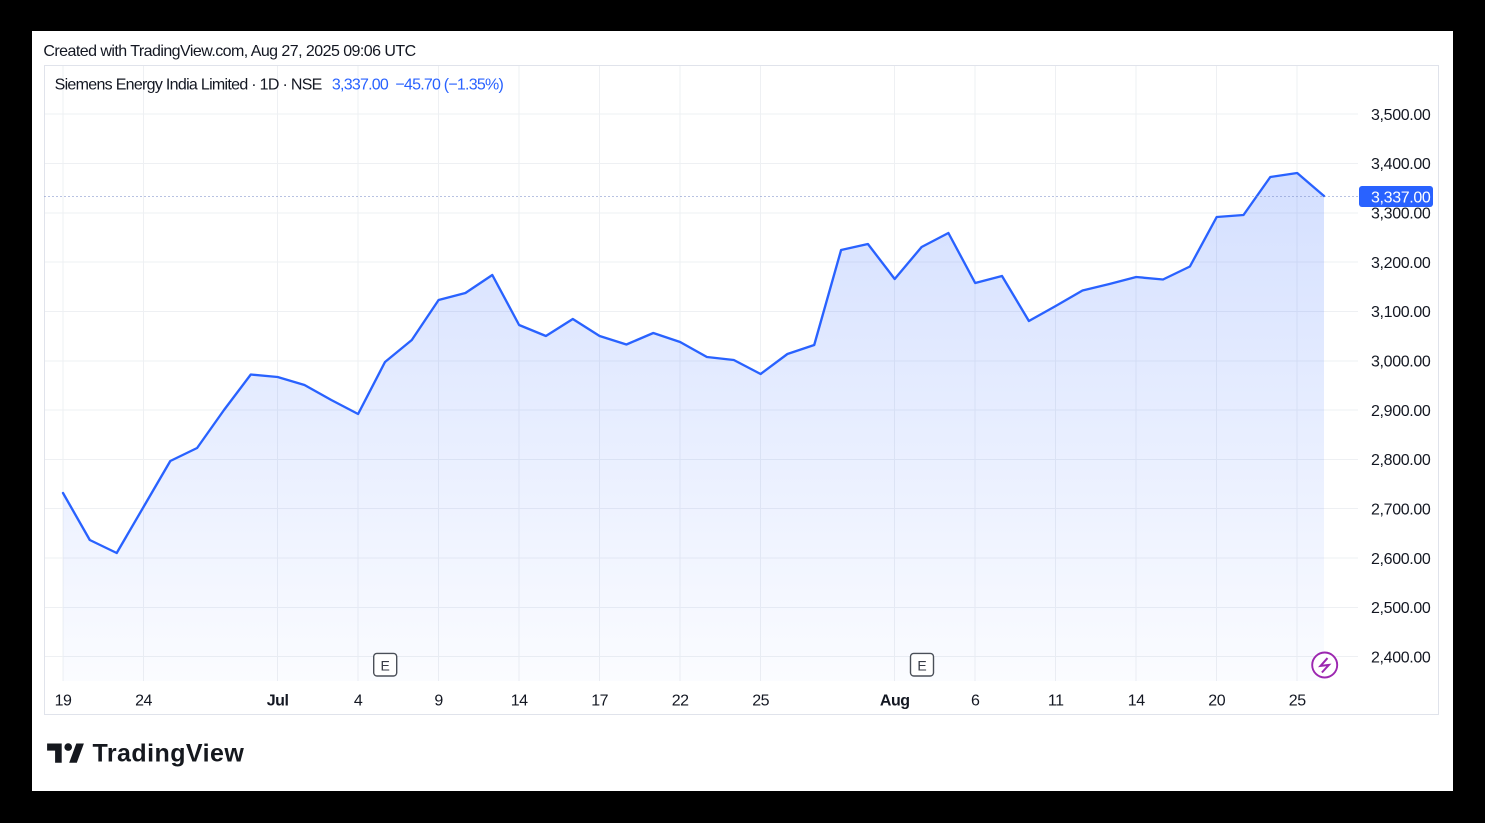 This screenshot has width=1485, height=823. I want to click on svg-text: 3,200.00, so click(1401, 263).